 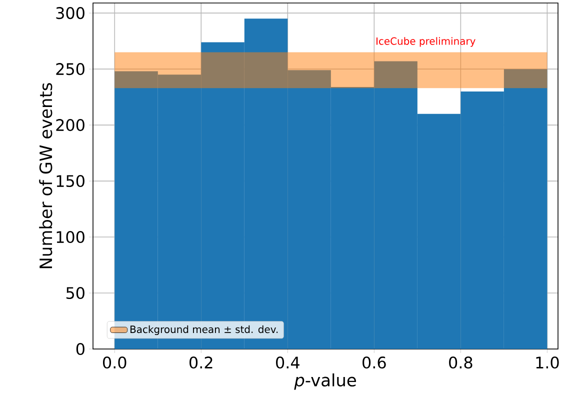 What do you see at coordinates (201, 362) in the screenshot?
I see `x-tick-label: 0.2` at bounding box center [201, 362].